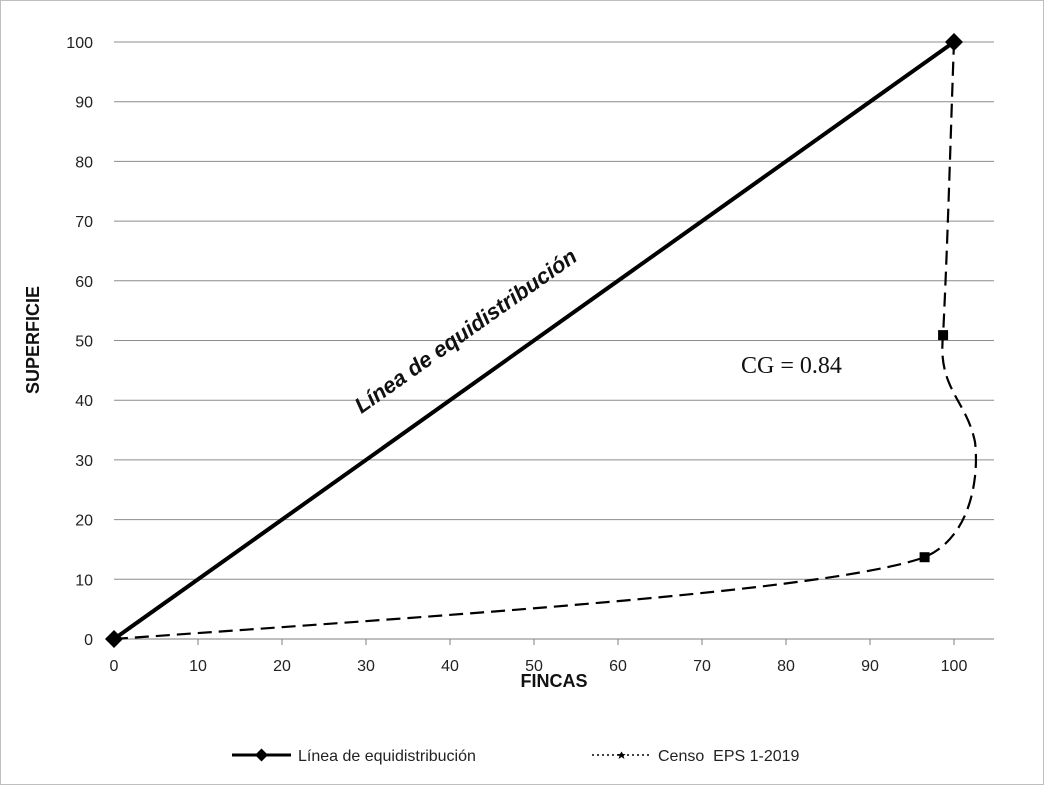 The width and height of the screenshot is (1044, 786). Describe the element at coordinates (618, 666) in the screenshot. I see `x-tick-label-60: 60` at that location.